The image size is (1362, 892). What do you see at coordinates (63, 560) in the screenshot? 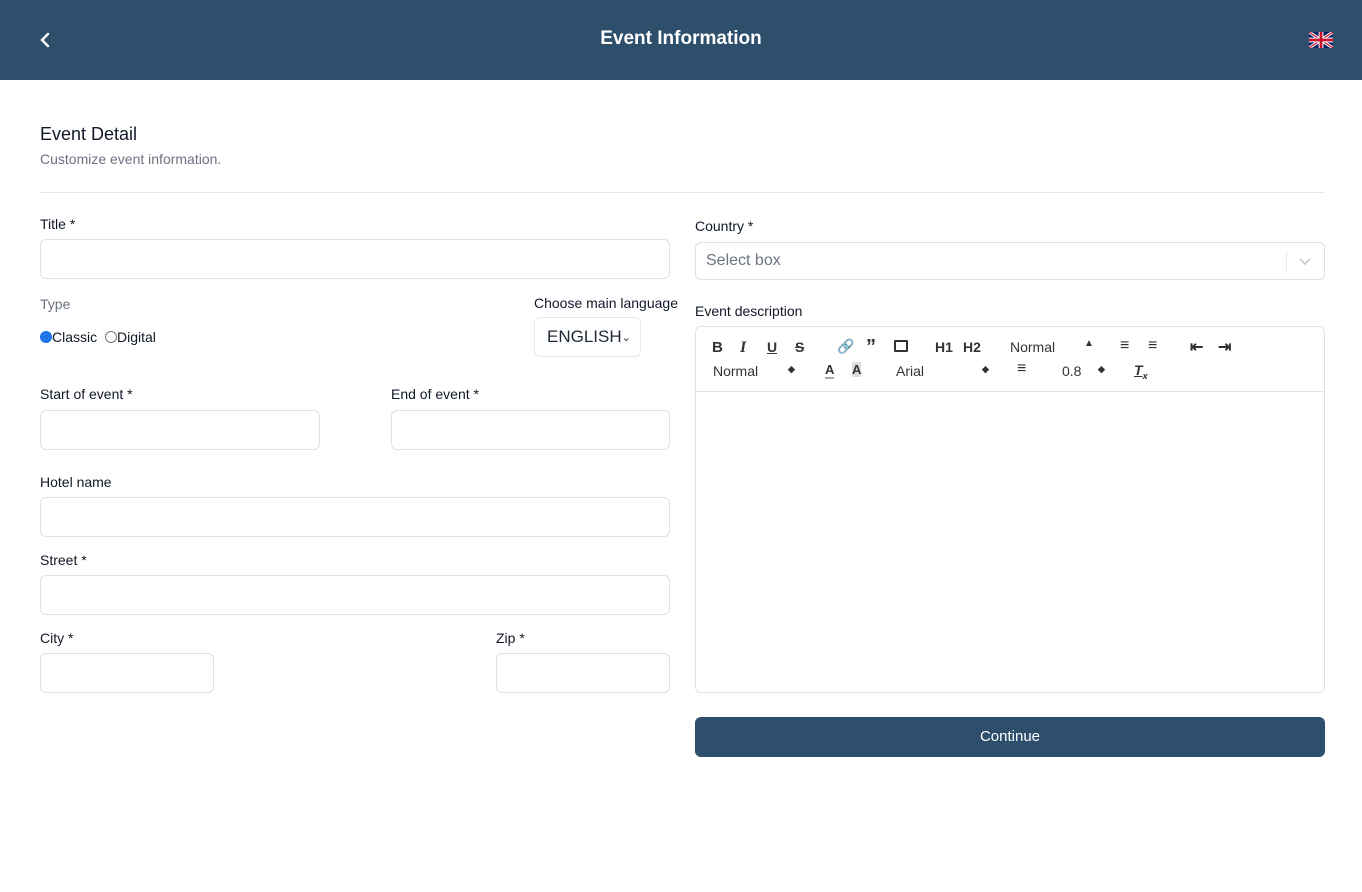
I see `street-label: Street *` at bounding box center [63, 560].